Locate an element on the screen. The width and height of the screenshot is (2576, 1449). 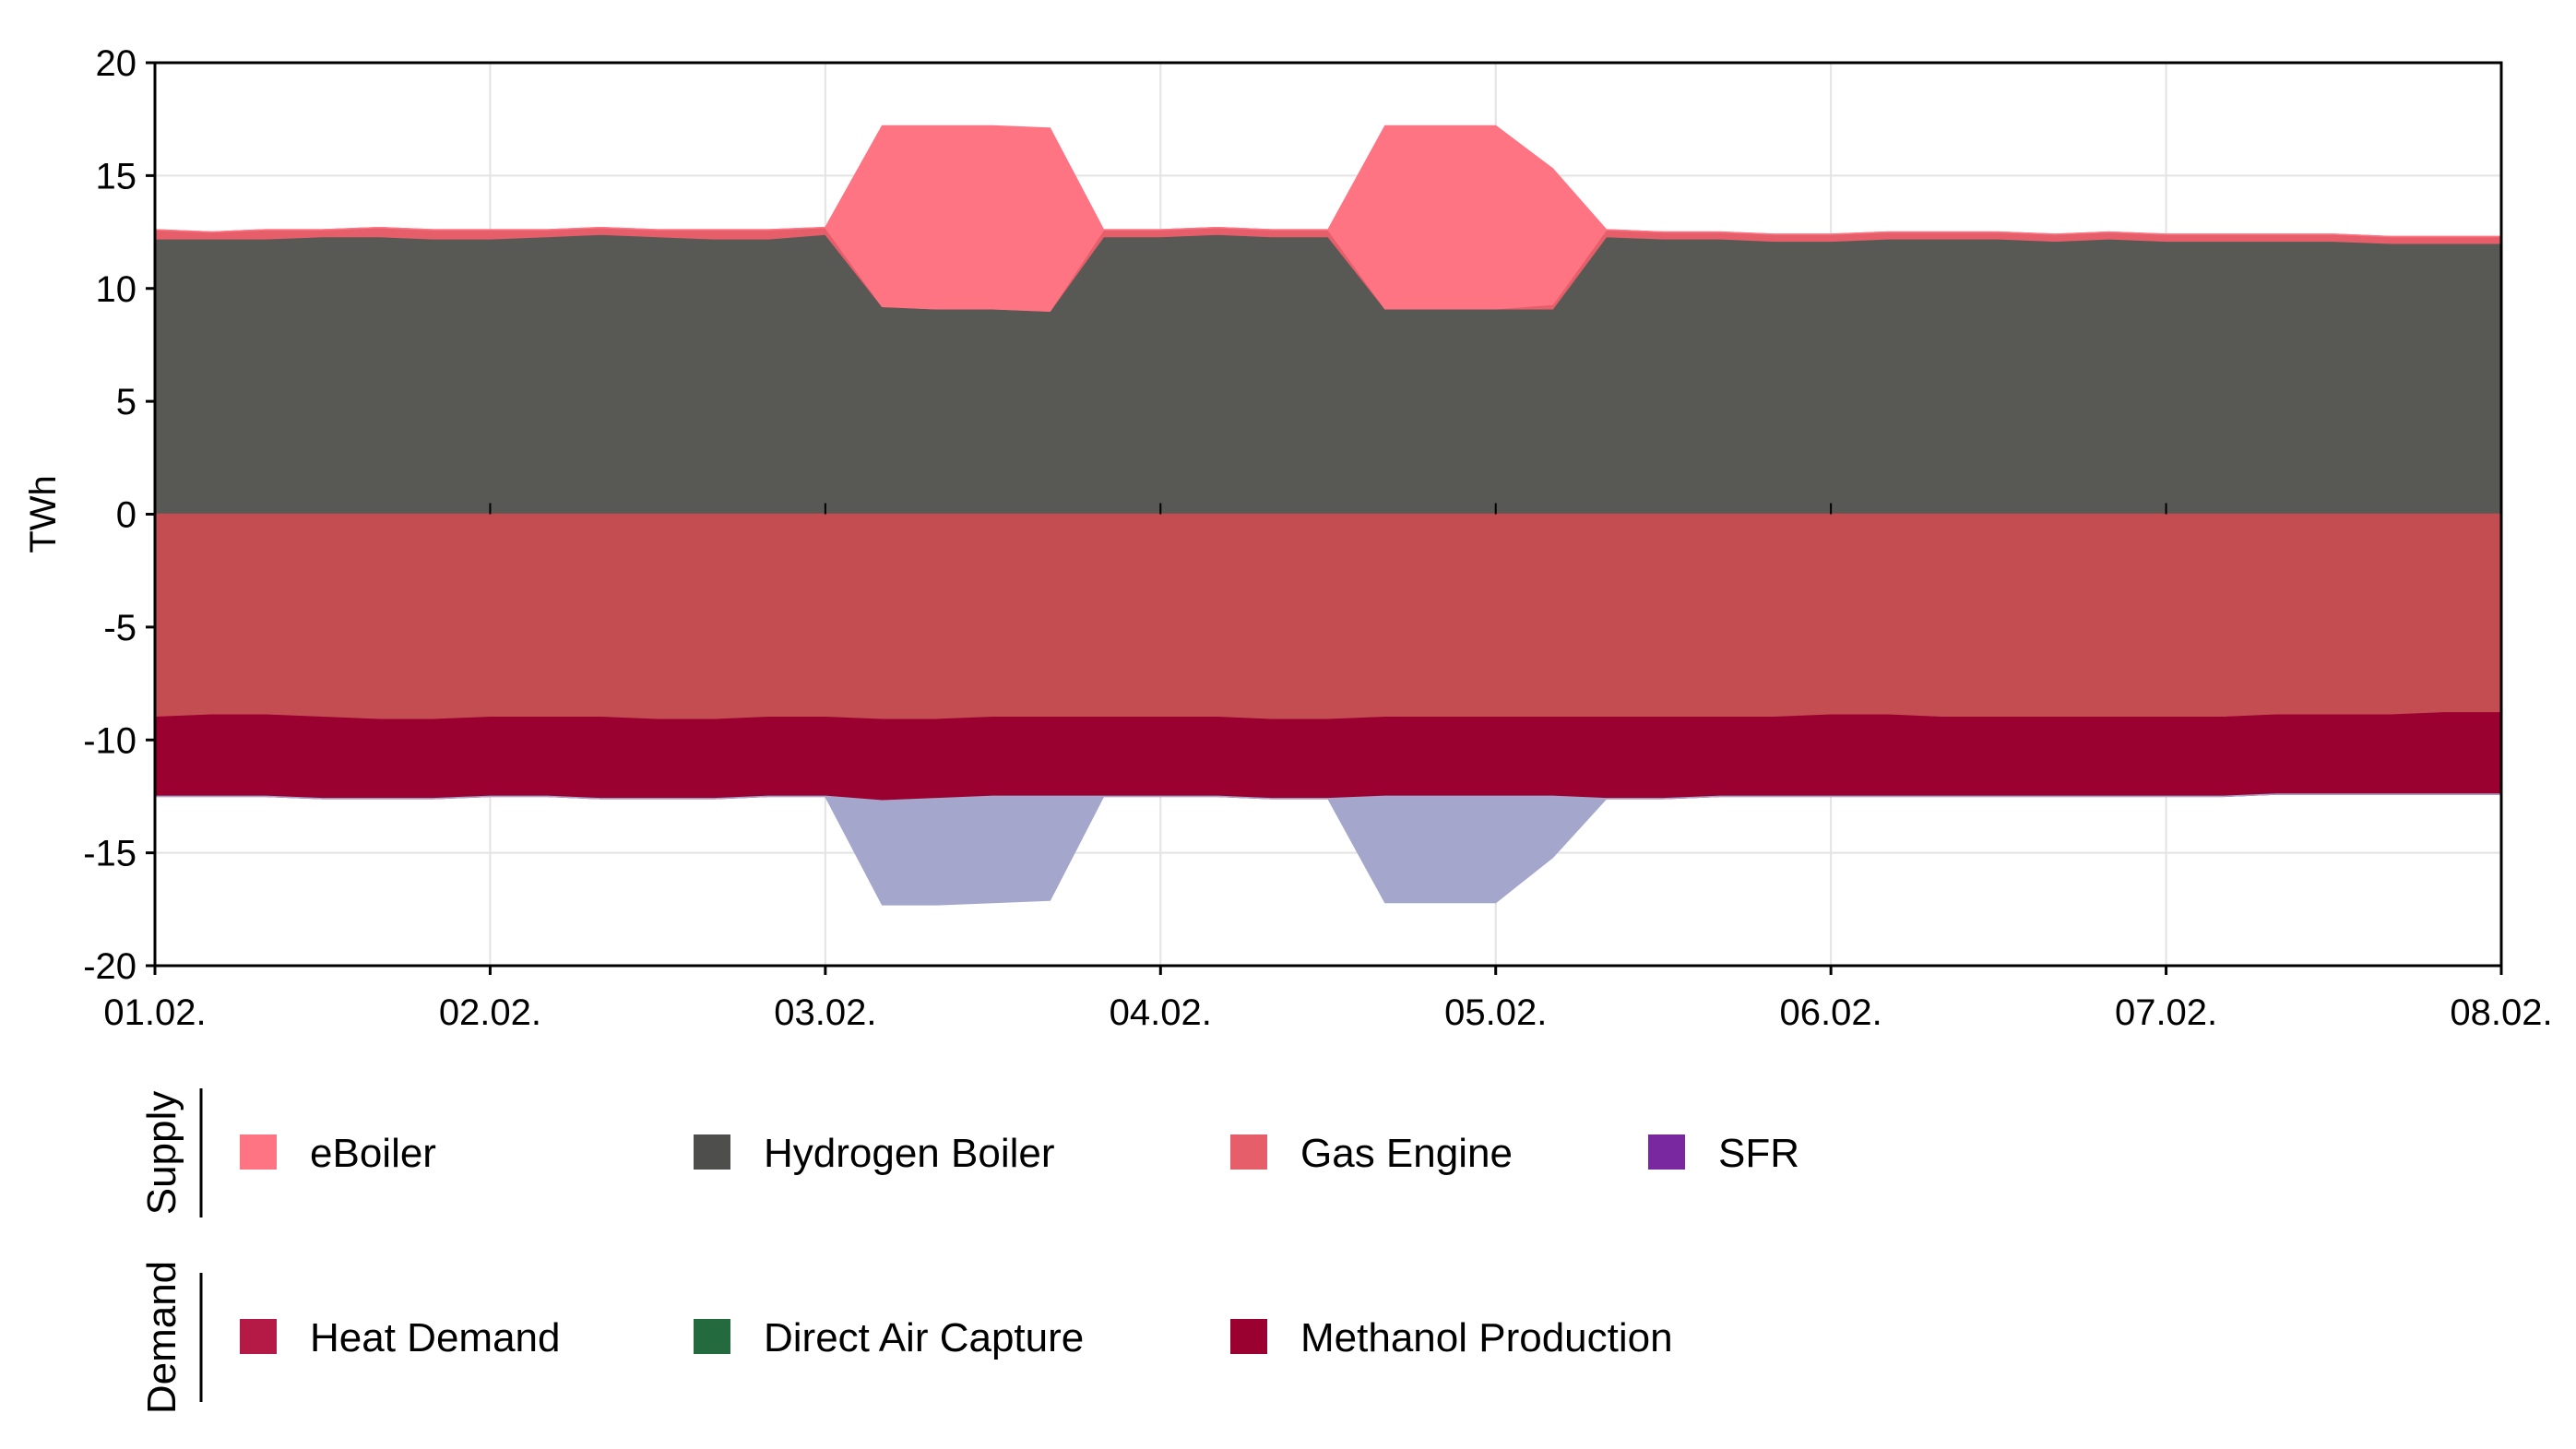
y-tick-label: 10 is located at coordinates (116, 289).